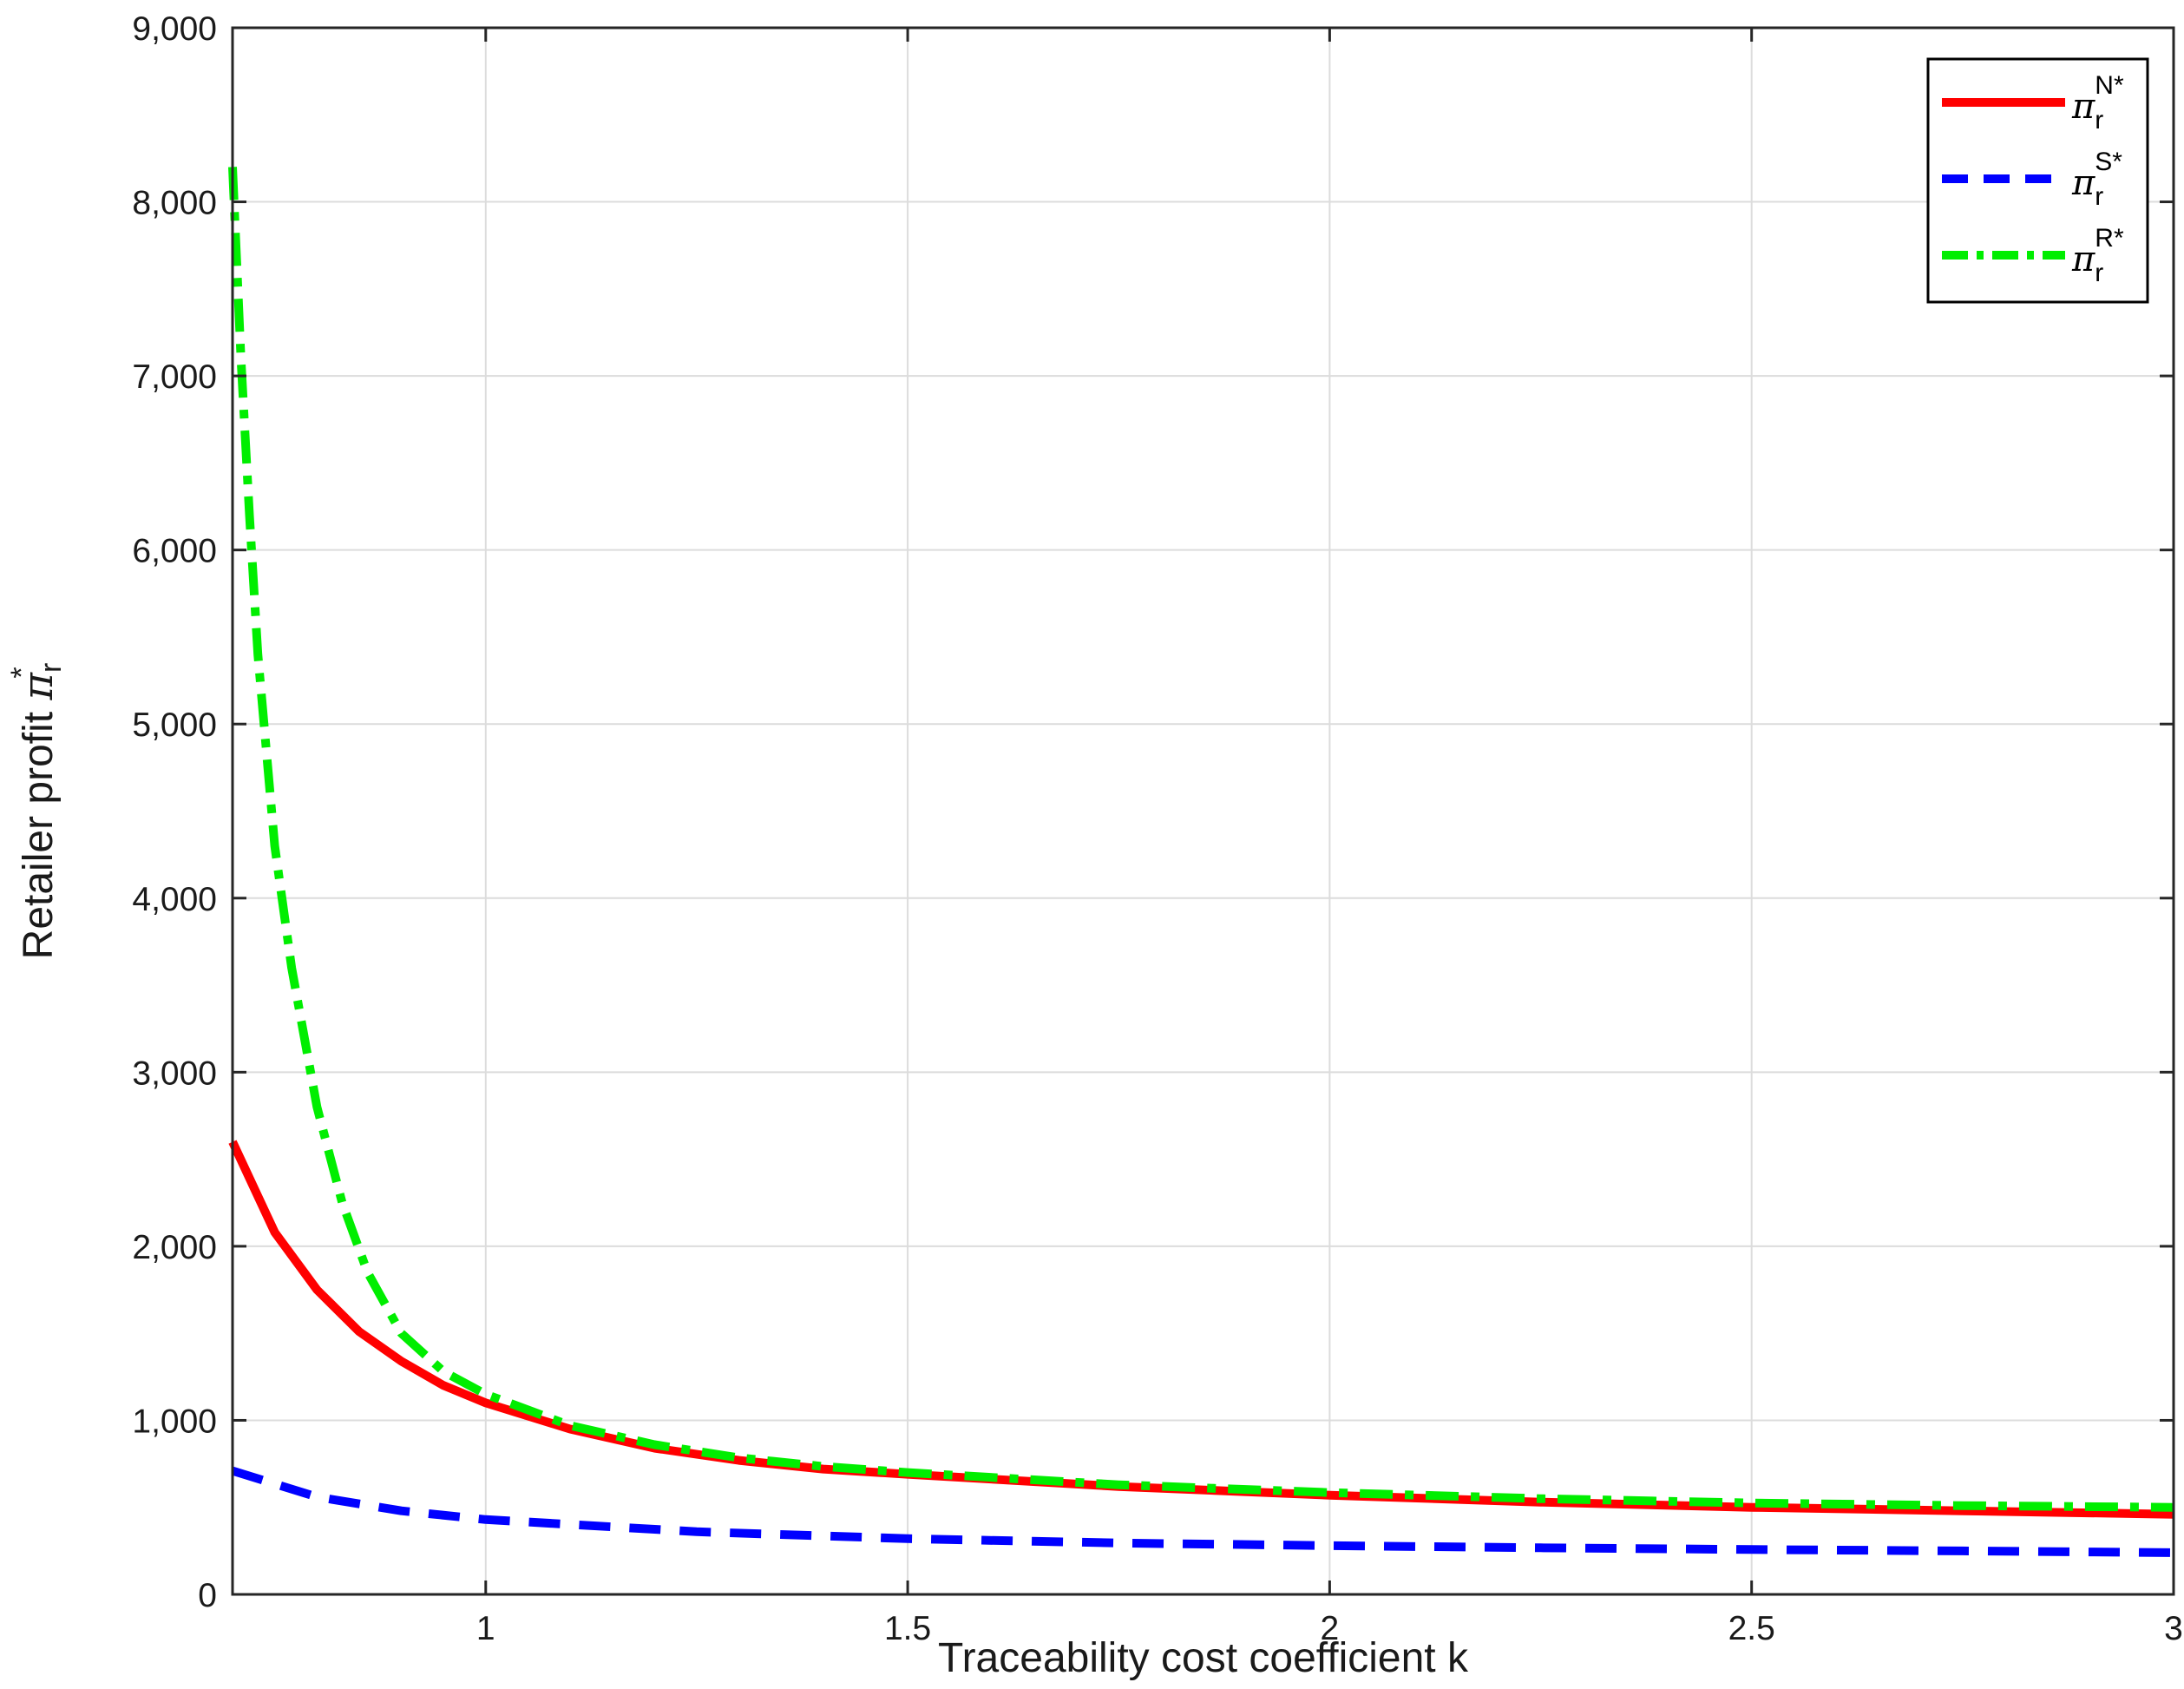  Describe the element at coordinates (38, 686) in the screenshot. I see `y-axis-label-symbol: π` at that location.